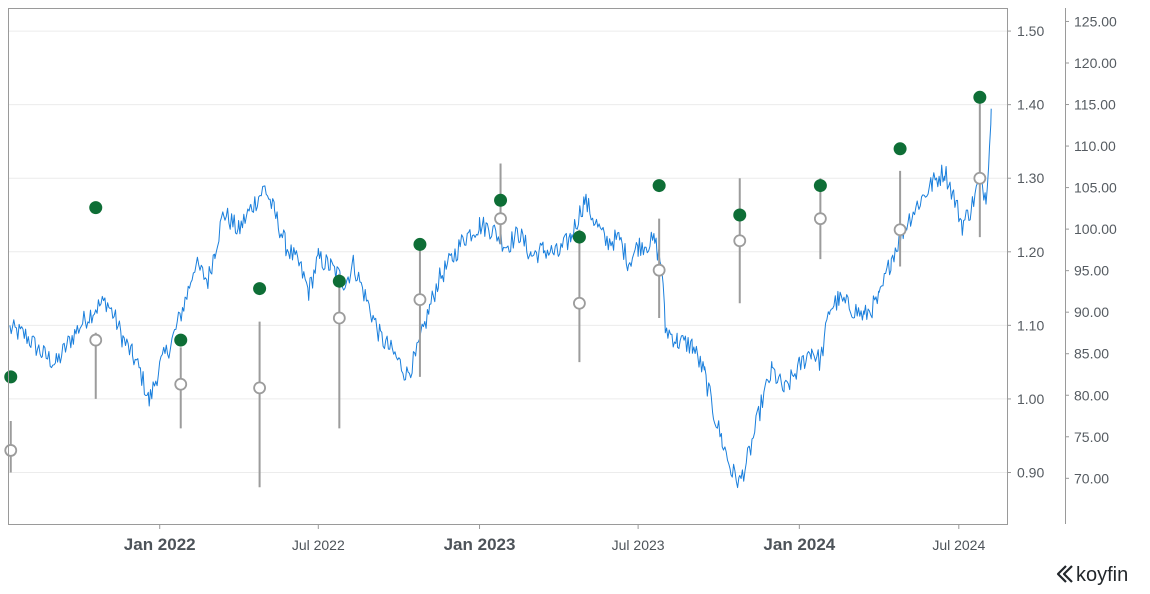 This screenshot has height=594, width=1150. I want to click on koyfin-logo: koyfin, so click(1092, 575).